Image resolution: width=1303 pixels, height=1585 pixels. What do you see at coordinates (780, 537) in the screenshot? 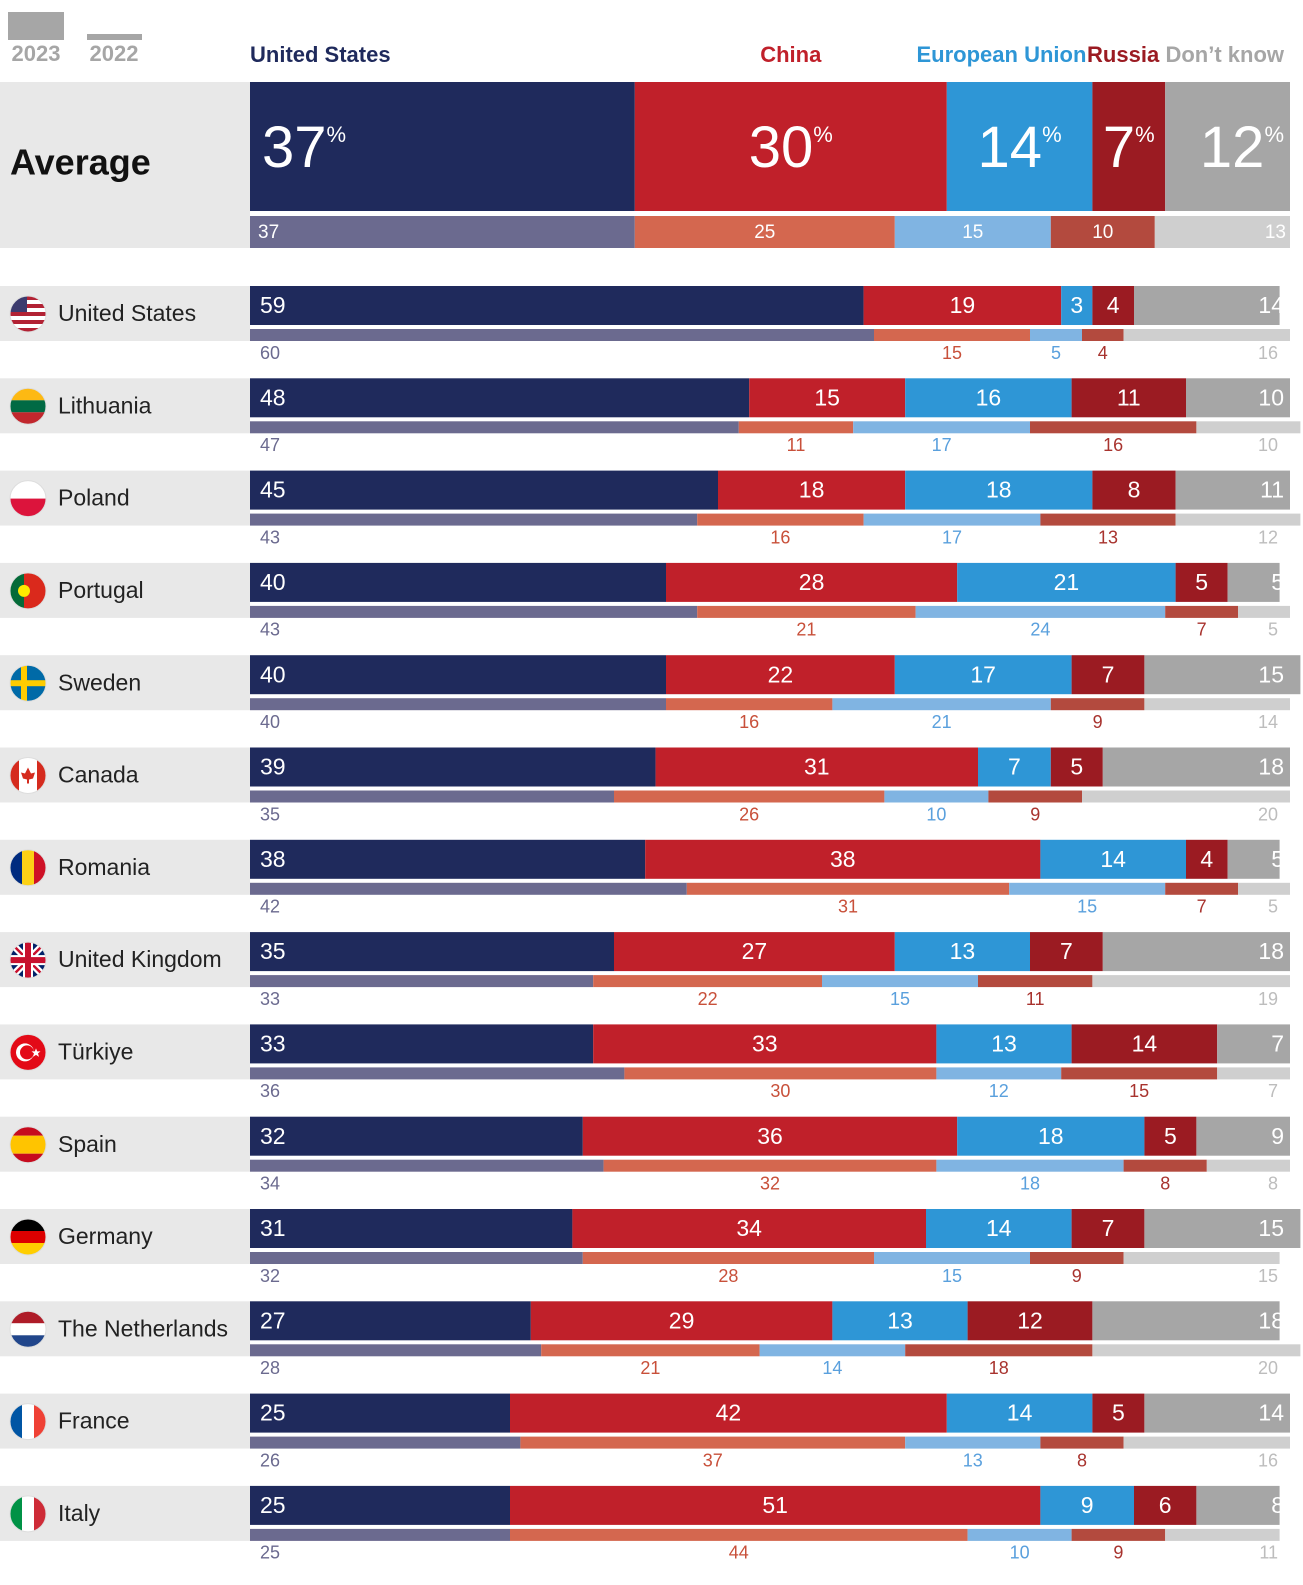
I see `value-label-2022: 16` at bounding box center [780, 537].